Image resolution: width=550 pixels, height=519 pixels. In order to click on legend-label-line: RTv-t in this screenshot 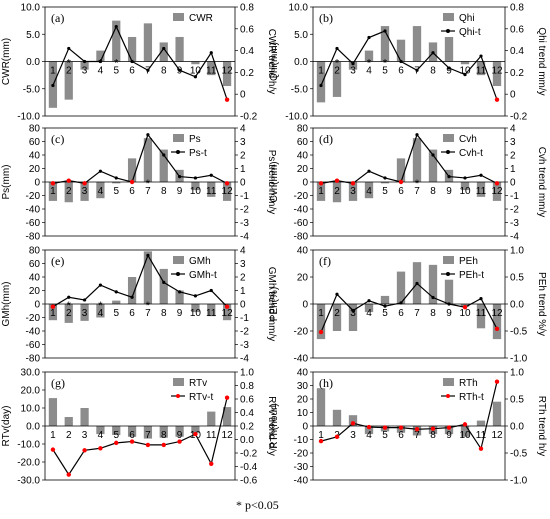, I will do `click(201, 397)`.